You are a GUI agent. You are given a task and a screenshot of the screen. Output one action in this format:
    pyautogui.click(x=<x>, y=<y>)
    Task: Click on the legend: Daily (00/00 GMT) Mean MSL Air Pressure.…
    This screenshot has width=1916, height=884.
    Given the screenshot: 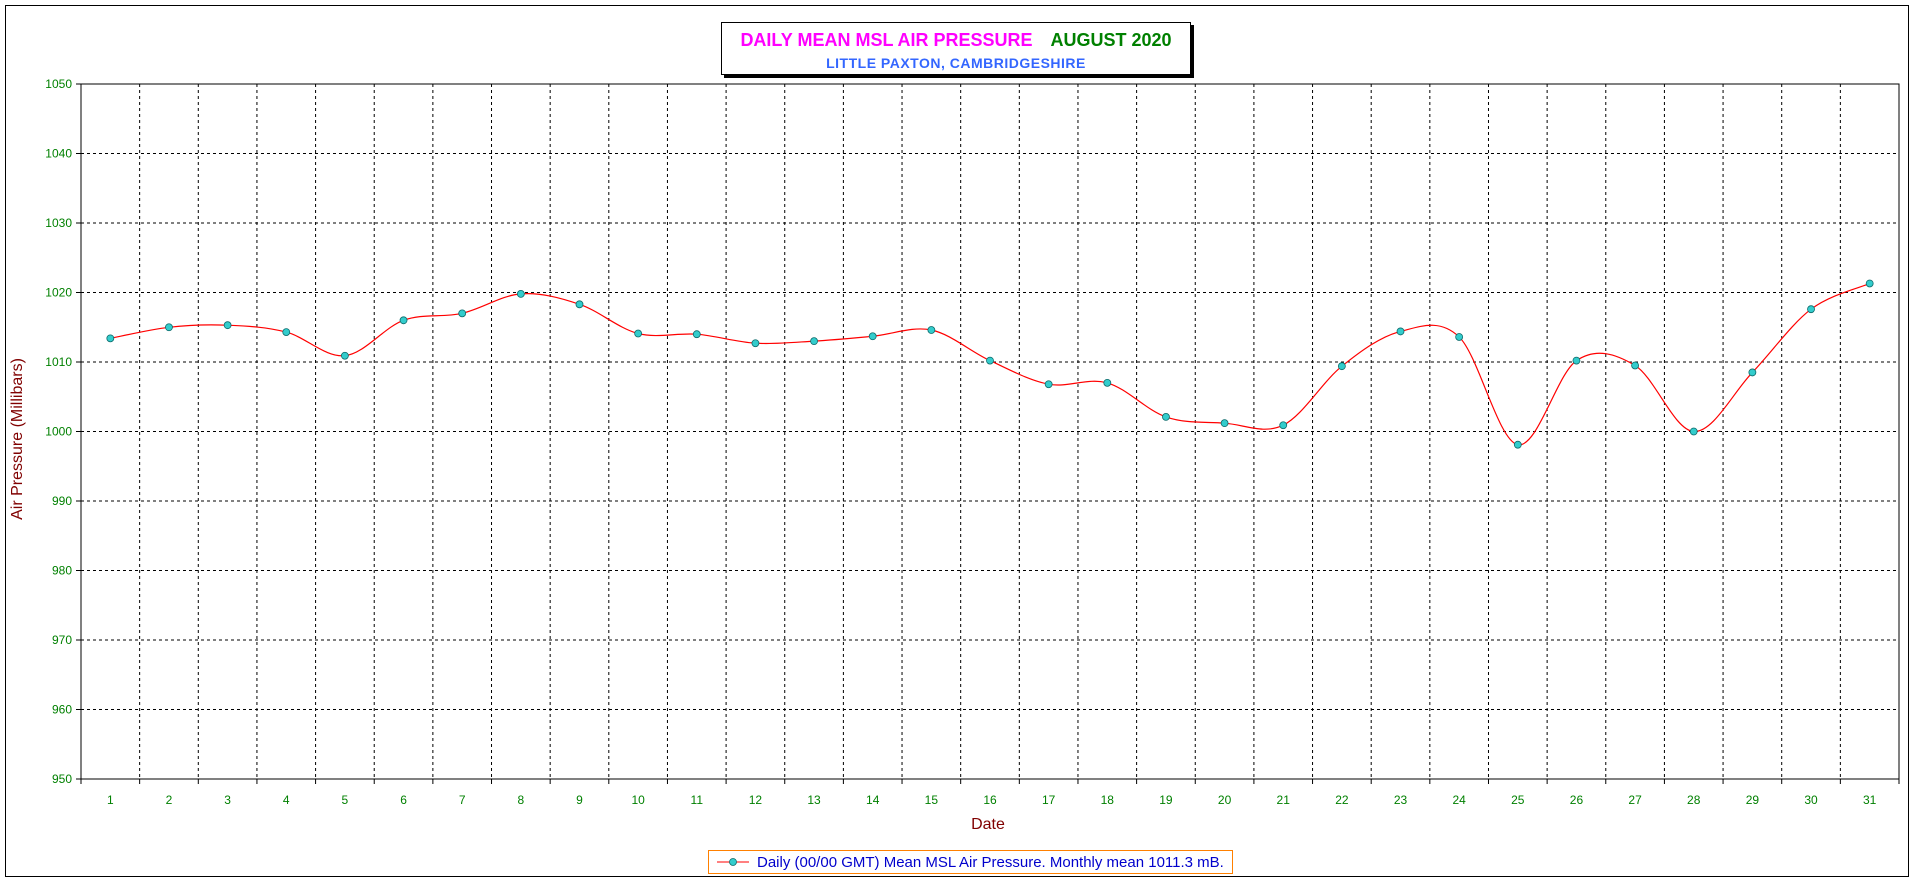 What is the action you would take?
    pyautogui.click(x=970, y=862)
    